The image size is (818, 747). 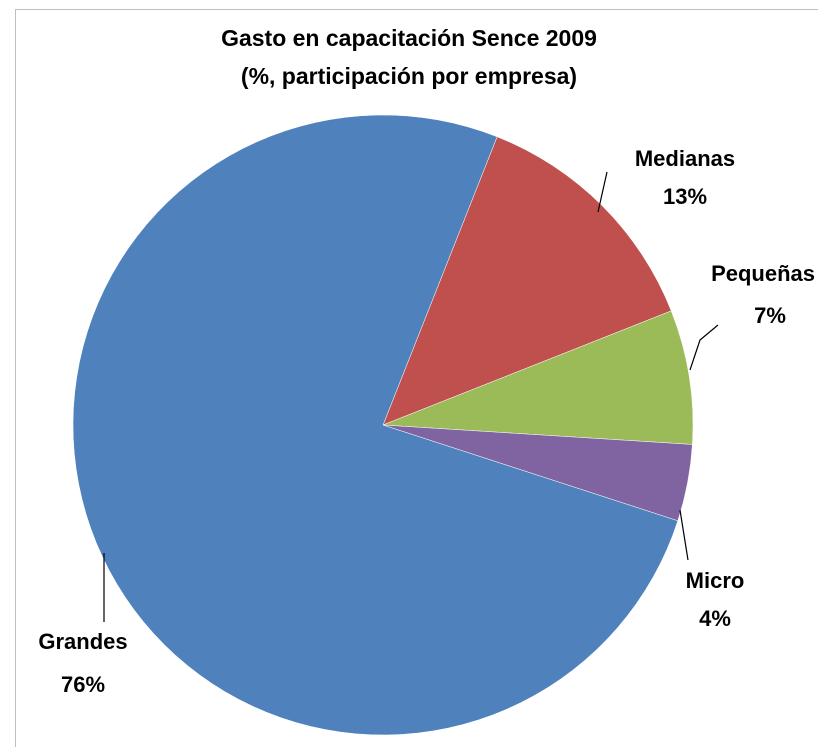 What do you see at coordinates (82, 641) in the screenshot?
I see `slice-label: Grandes` at bounding box center [82, 641].